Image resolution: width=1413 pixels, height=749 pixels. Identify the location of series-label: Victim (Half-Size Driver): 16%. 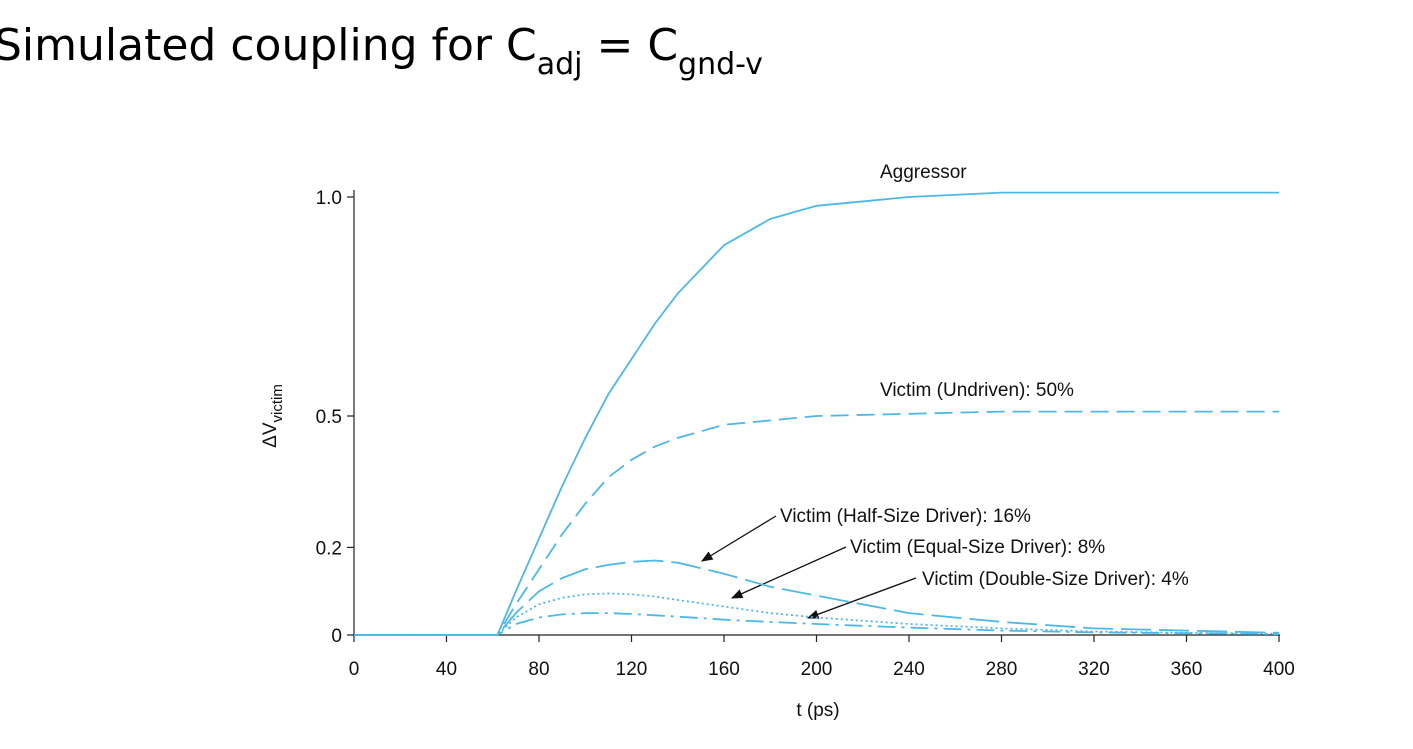
(905, 516).